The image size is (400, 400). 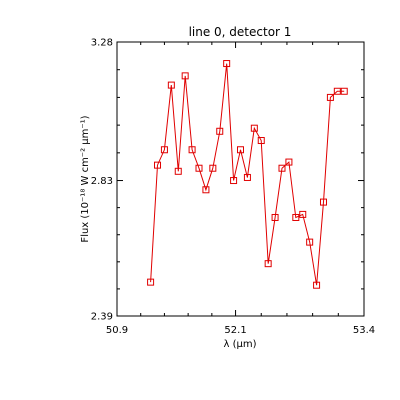 What do you see at coordinates (102, 43) in the screenshot?
I see `y-tick-label: 3.28` at bounding box center [102, 43].